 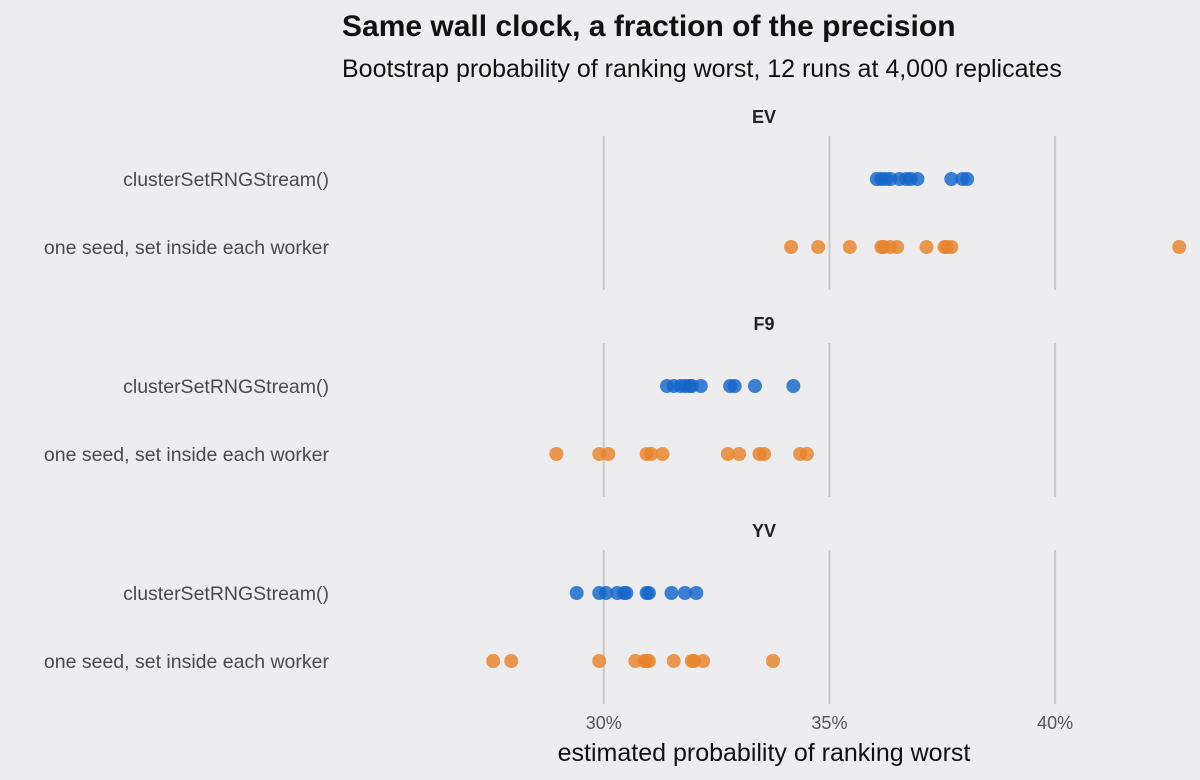 I want to click on panel-strip-label: EV, so click(x=764, y=117).